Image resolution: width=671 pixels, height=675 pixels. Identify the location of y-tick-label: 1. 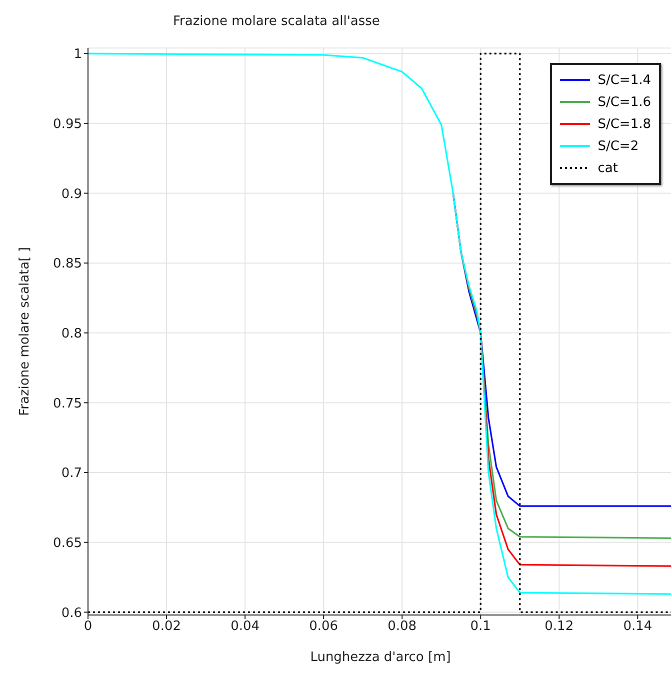
(78, 54).